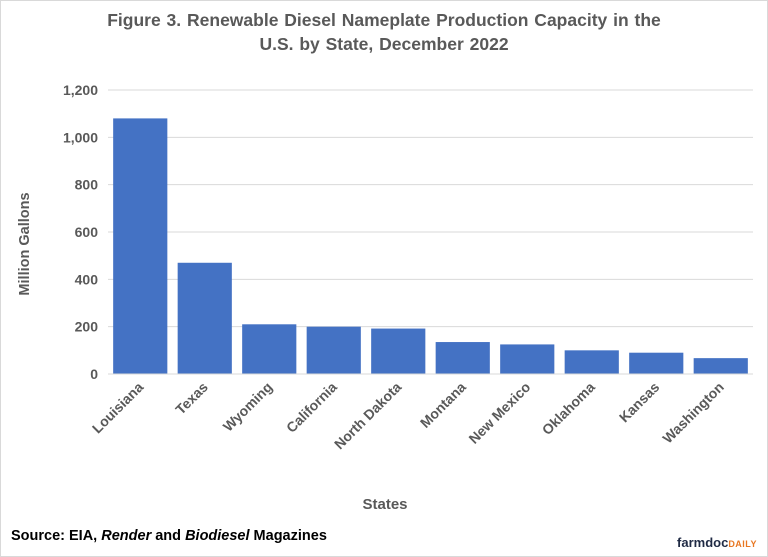 Image resolution: width=768 pixels, height=557 pixels. What do you see at coordinates (742, 544) in the screenshot?
I see `logo-sub: DAILY` at bounding box center [742, 544].